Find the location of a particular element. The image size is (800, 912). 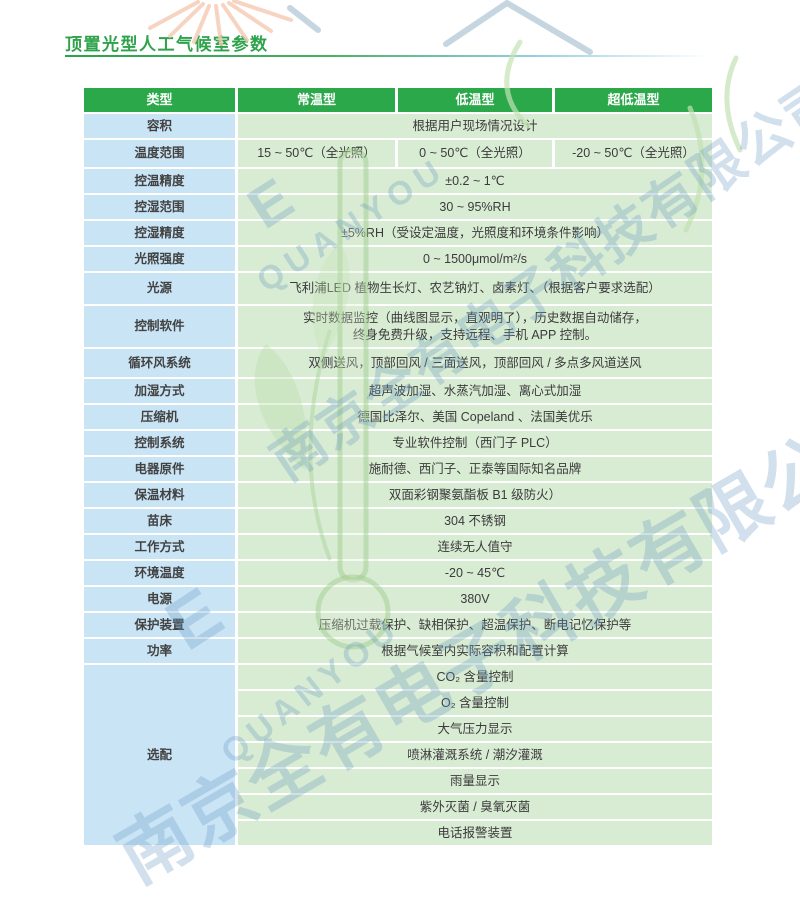

row-value-ambient-temp: -20 ~ 45℃ is located at coordinates (475, 573).